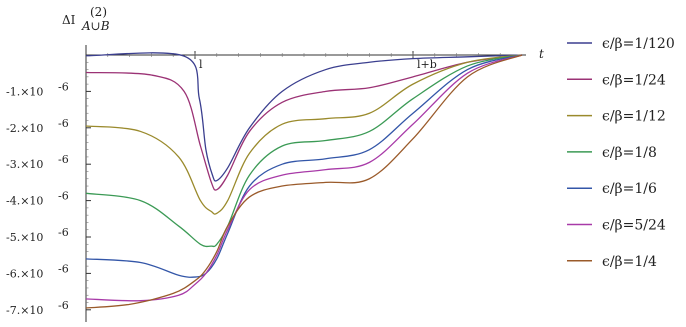 This screenshot has height=327, width=686. I want to click on legend-label-6: ϵ/β=1/4, so click(629, 262).